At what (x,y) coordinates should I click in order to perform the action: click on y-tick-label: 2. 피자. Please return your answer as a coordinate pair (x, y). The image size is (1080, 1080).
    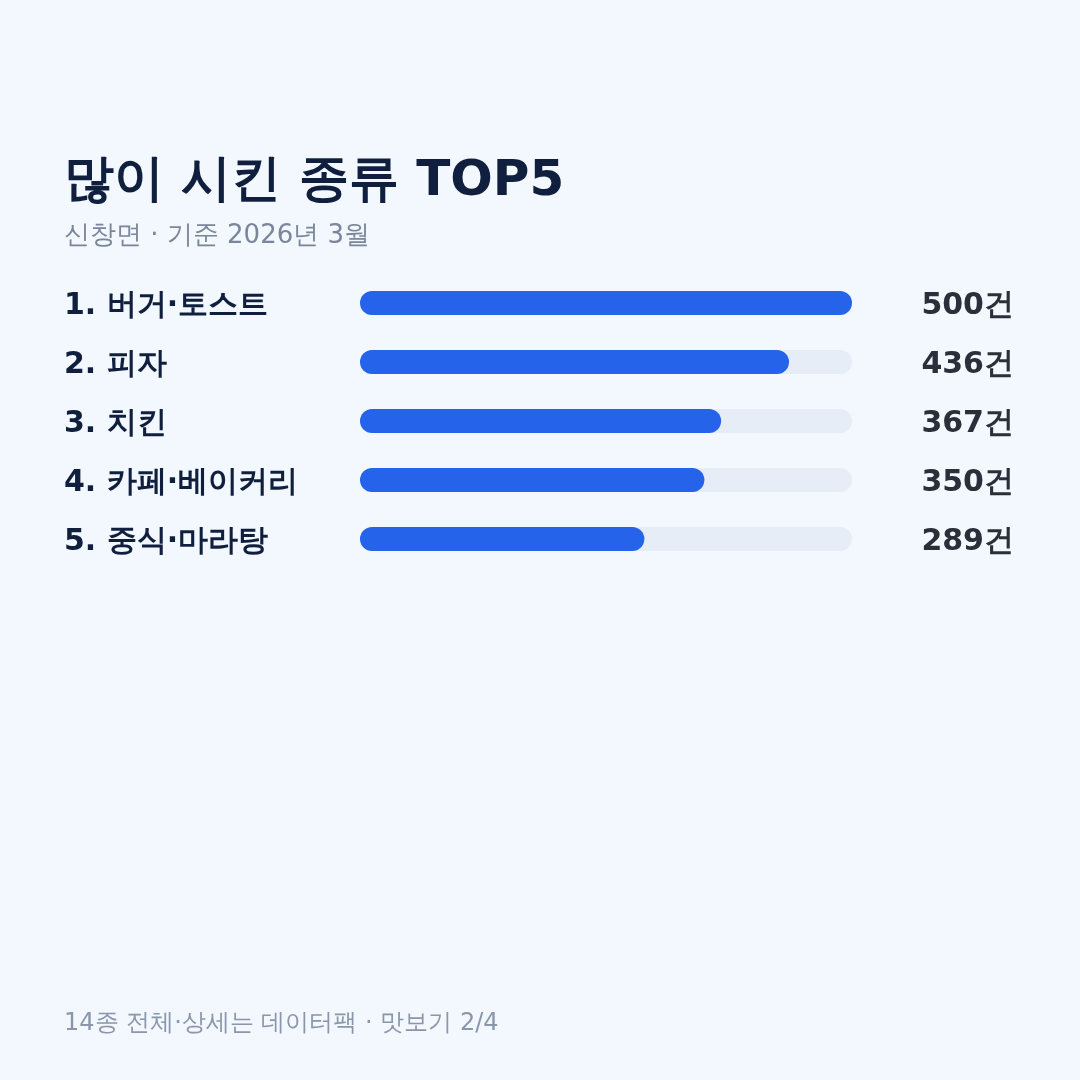
    Looking at the image, I should click on (115, 362).